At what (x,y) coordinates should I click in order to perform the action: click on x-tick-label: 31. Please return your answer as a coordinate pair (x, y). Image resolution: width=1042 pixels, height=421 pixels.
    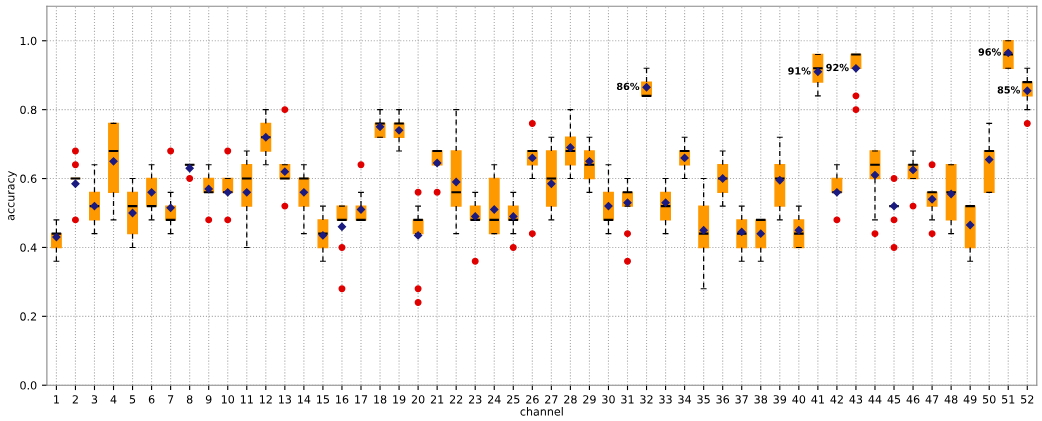
    Looking at the image, I should click on (627, 399).